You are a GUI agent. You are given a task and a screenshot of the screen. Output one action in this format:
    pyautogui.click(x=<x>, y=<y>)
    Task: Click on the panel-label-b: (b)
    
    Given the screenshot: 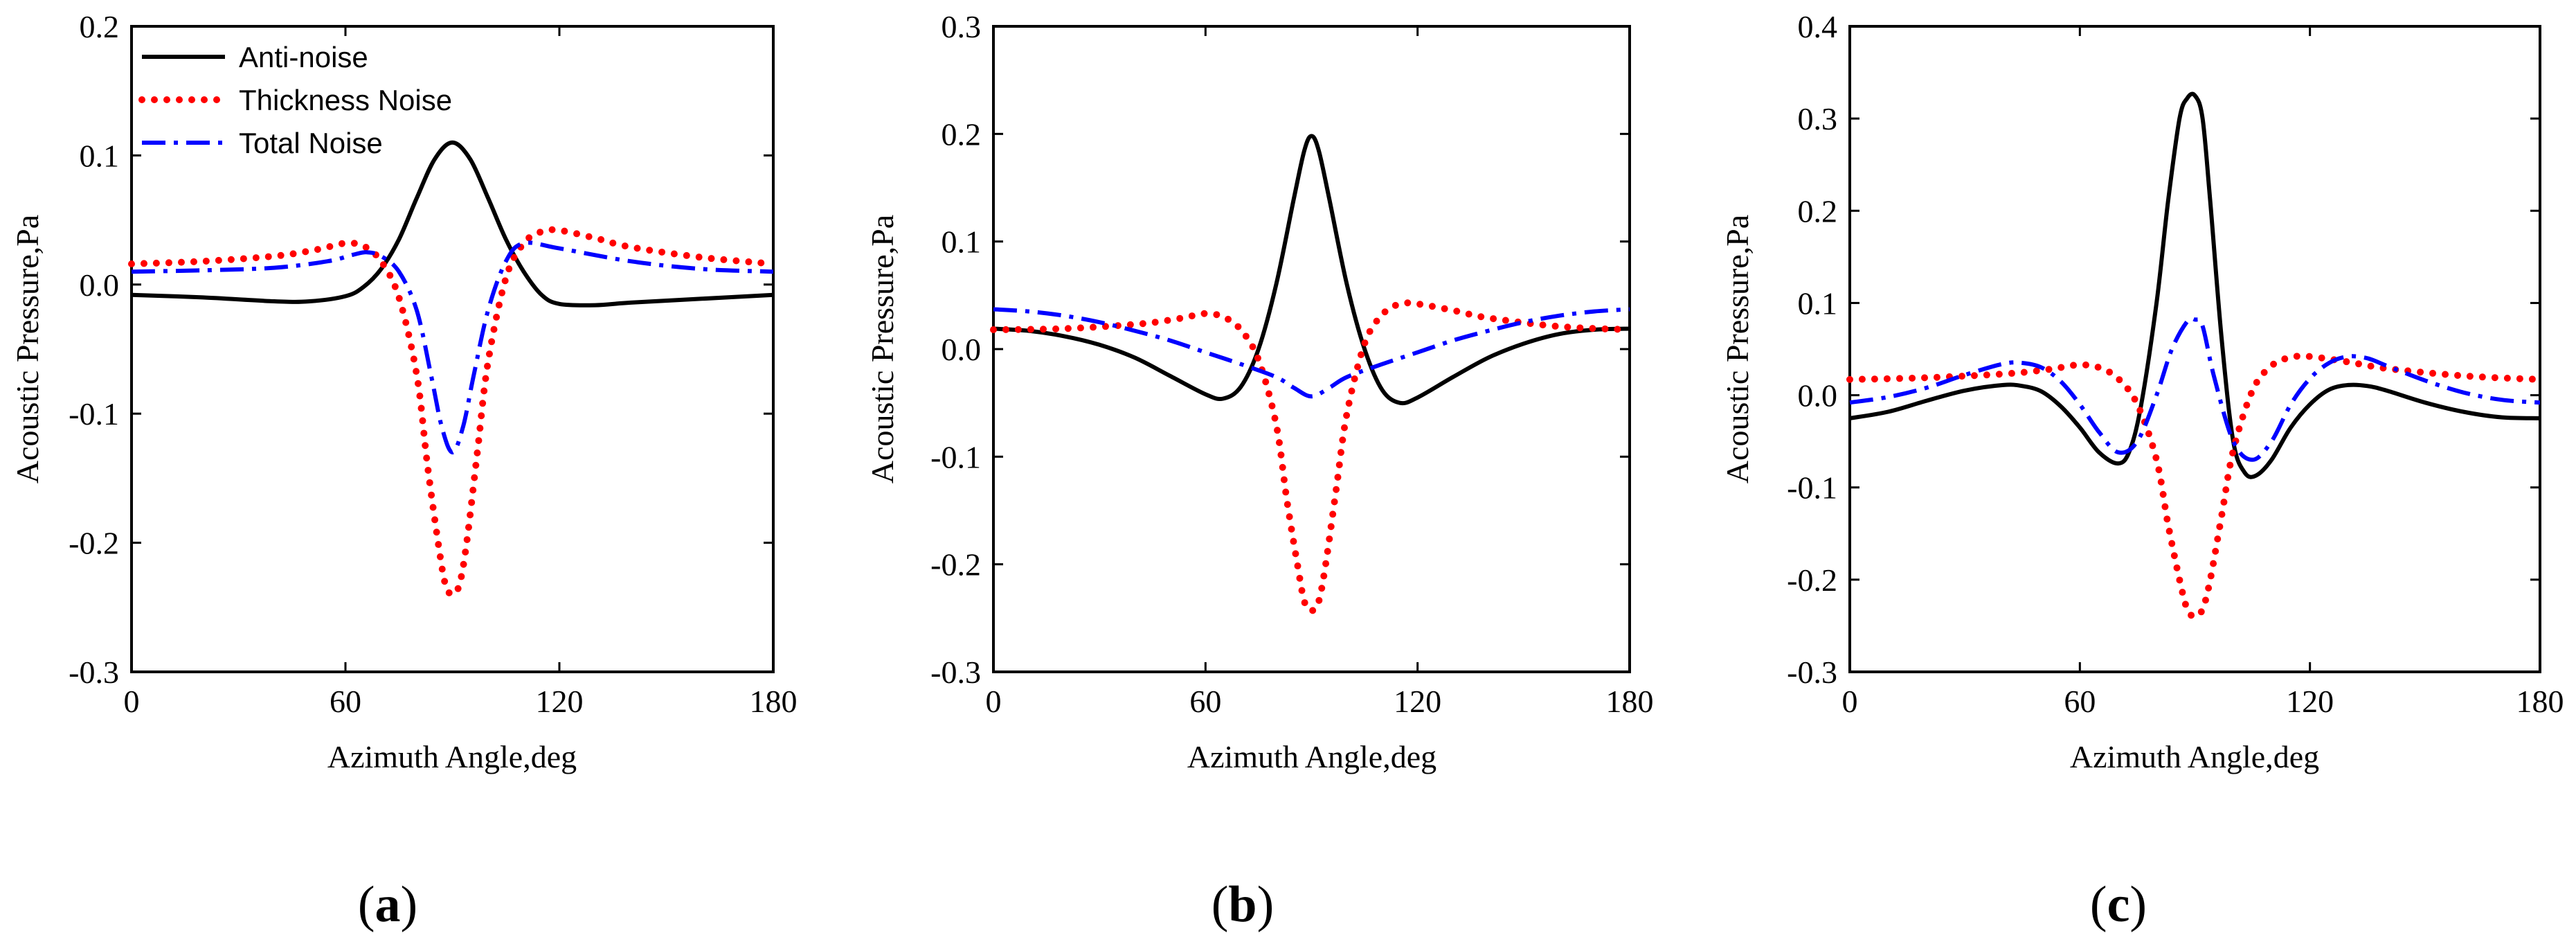 What is the action you would take?
    pyautogui.click(x=1243, y=904)
    